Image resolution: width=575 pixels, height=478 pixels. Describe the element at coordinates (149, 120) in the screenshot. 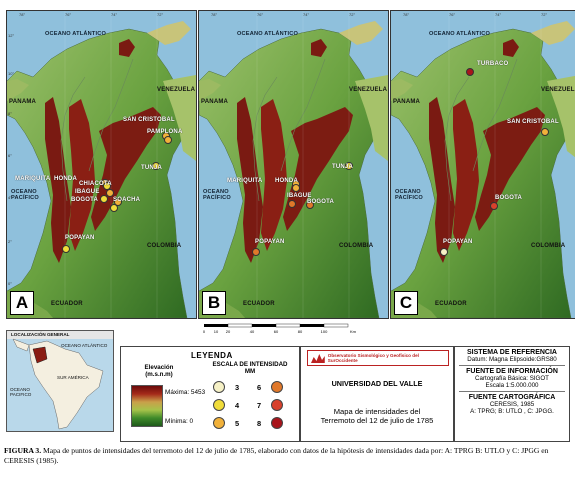

I see `city-label: SAN CRISTOBAL` at that location.